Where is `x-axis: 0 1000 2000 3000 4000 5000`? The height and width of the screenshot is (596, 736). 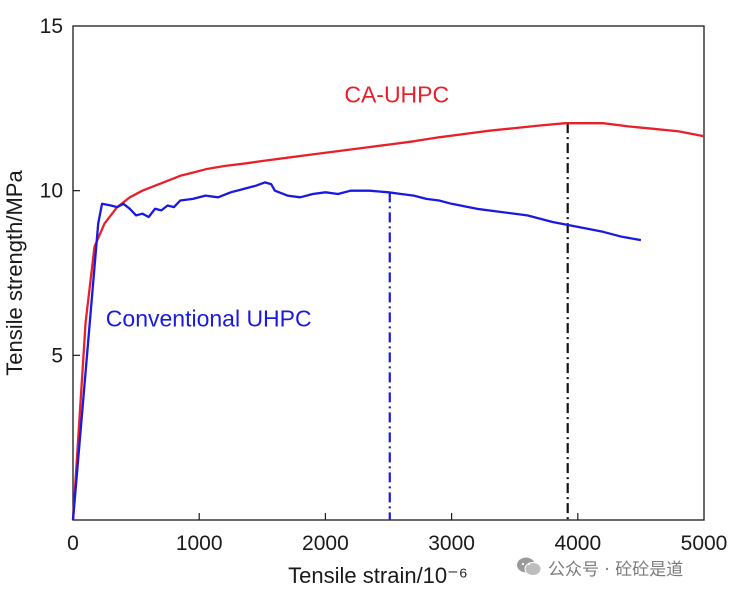
x-axis: 0 1000 2000 3000 4000 5000 is located at coordinates (397, 534).